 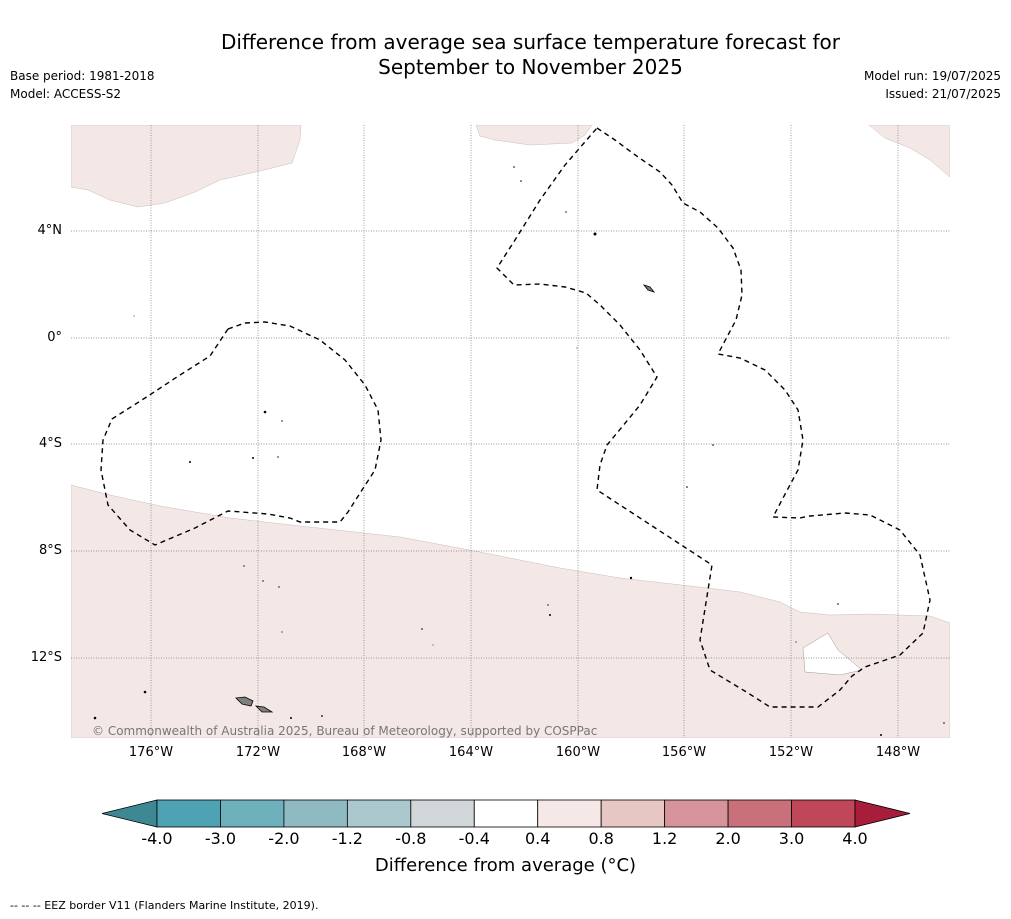 I want to click on lon-label-148w: 148°W, so click(x=898, y=752).